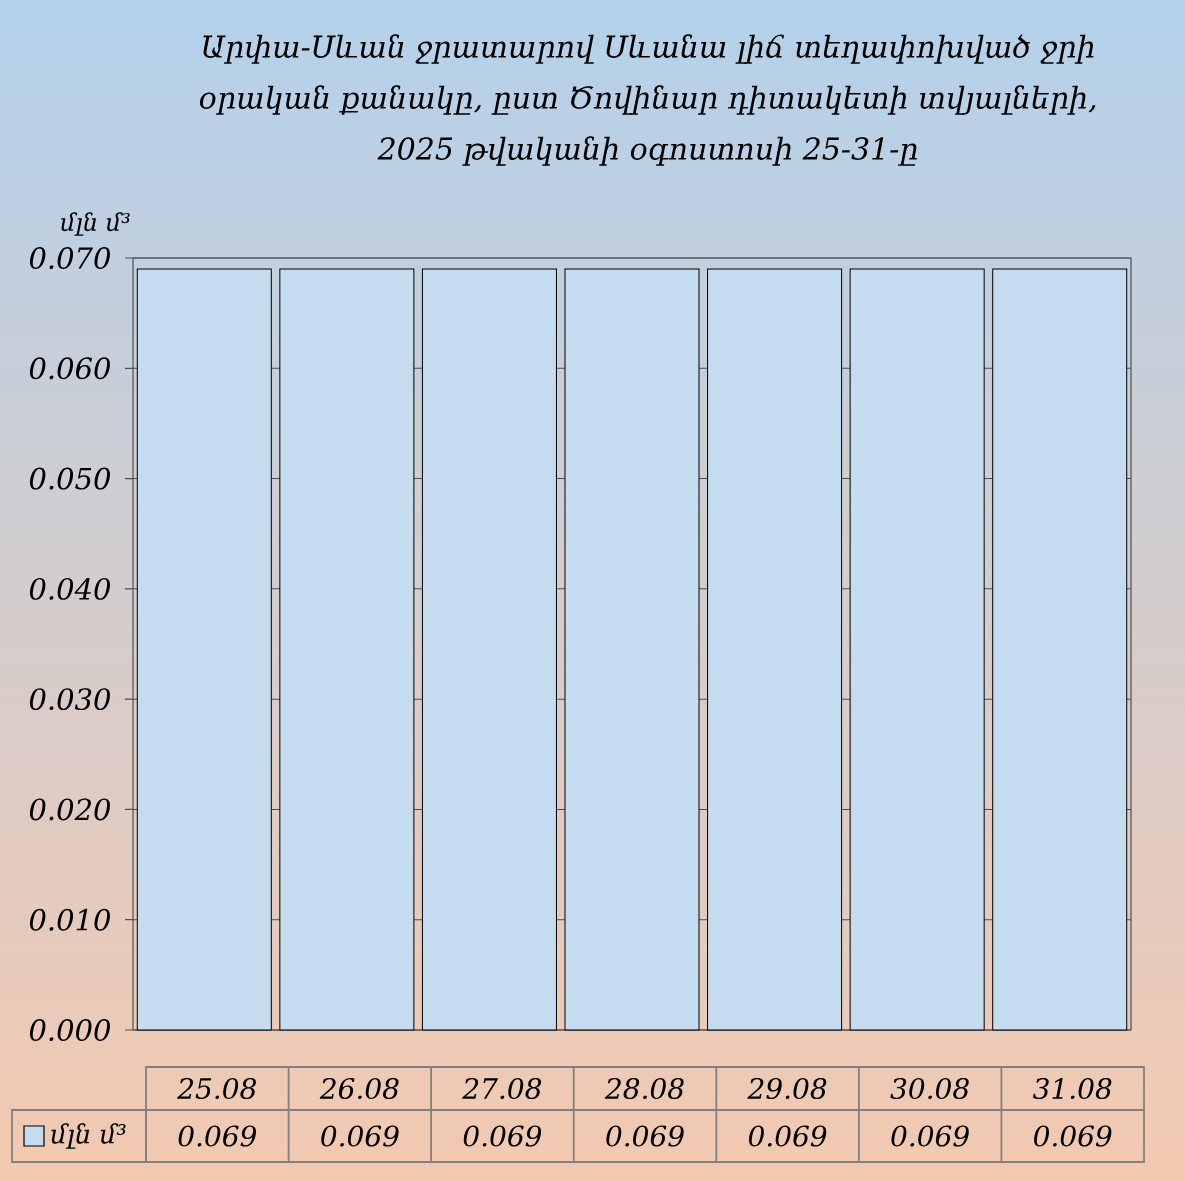 This screenshot has width=1185, height=1181. I want to click on y-tick-label: 0.000, so click(69, 1030).